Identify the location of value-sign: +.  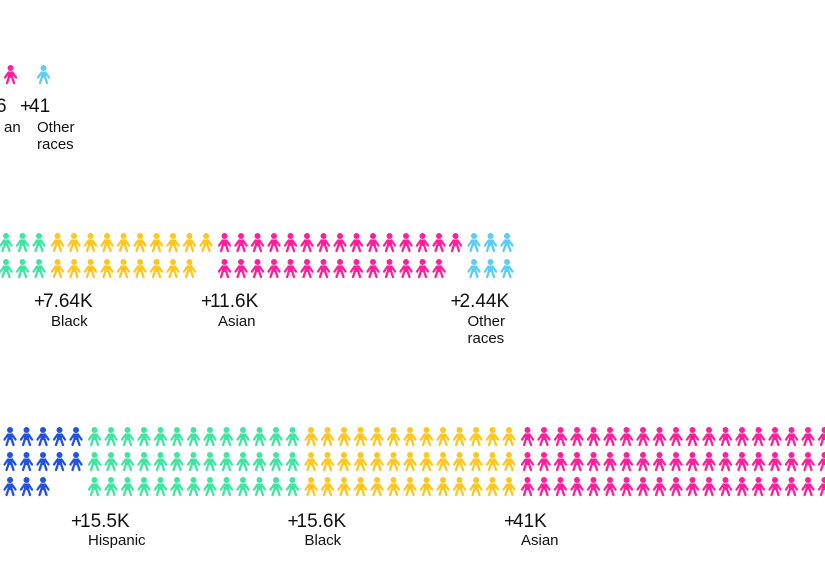
(39, 301).